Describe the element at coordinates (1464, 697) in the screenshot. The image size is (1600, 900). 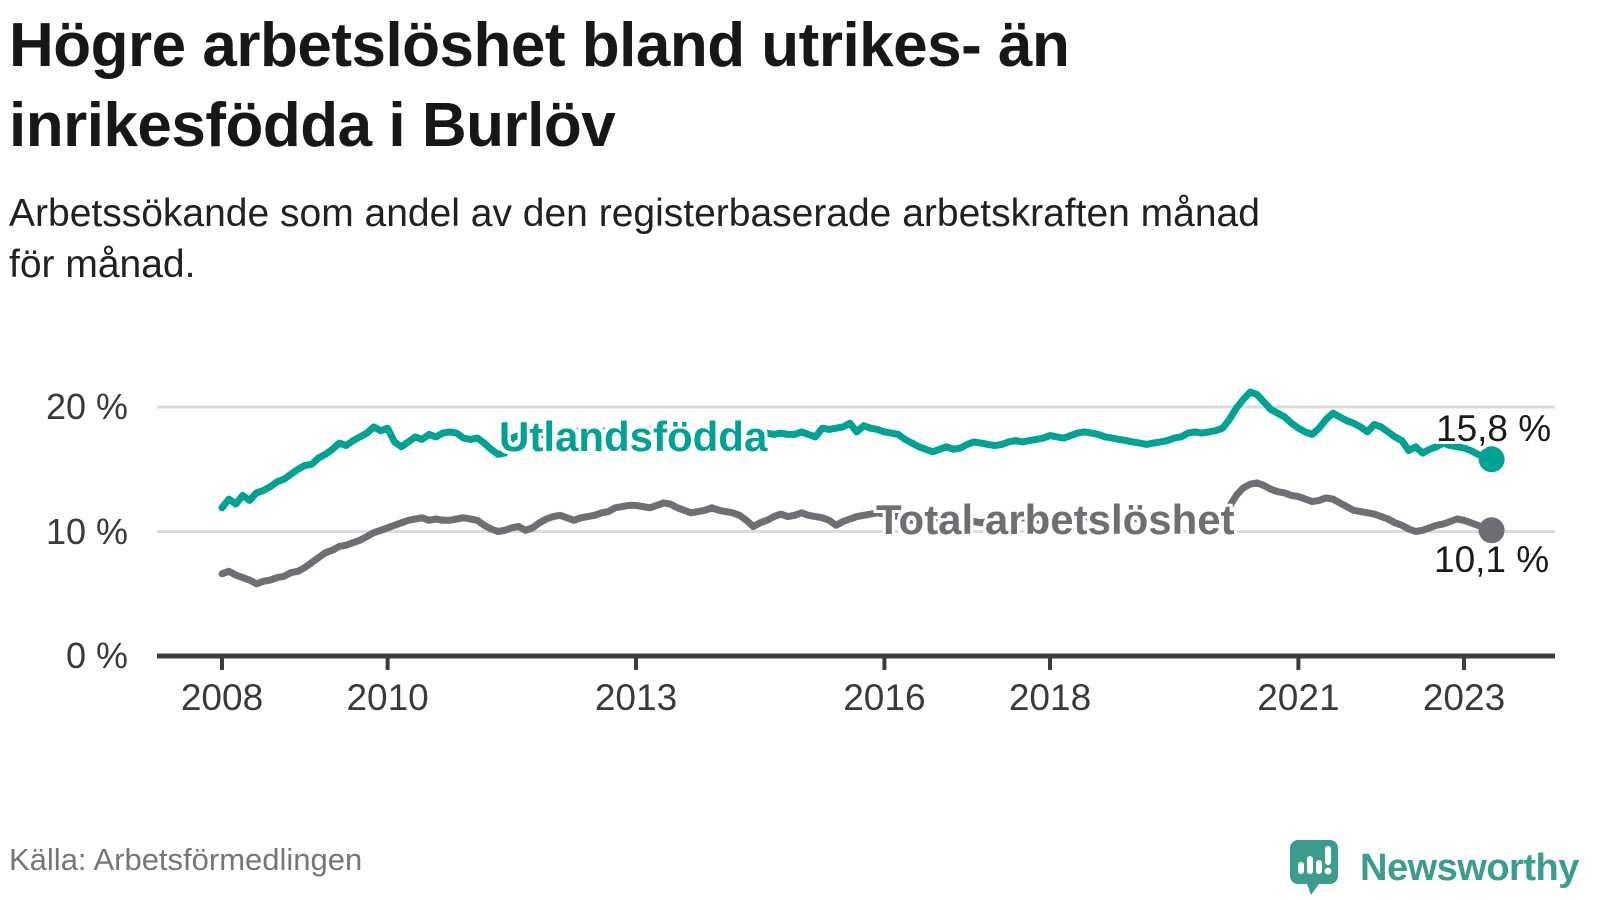
I see `x-tick-label: 2023` at that location.